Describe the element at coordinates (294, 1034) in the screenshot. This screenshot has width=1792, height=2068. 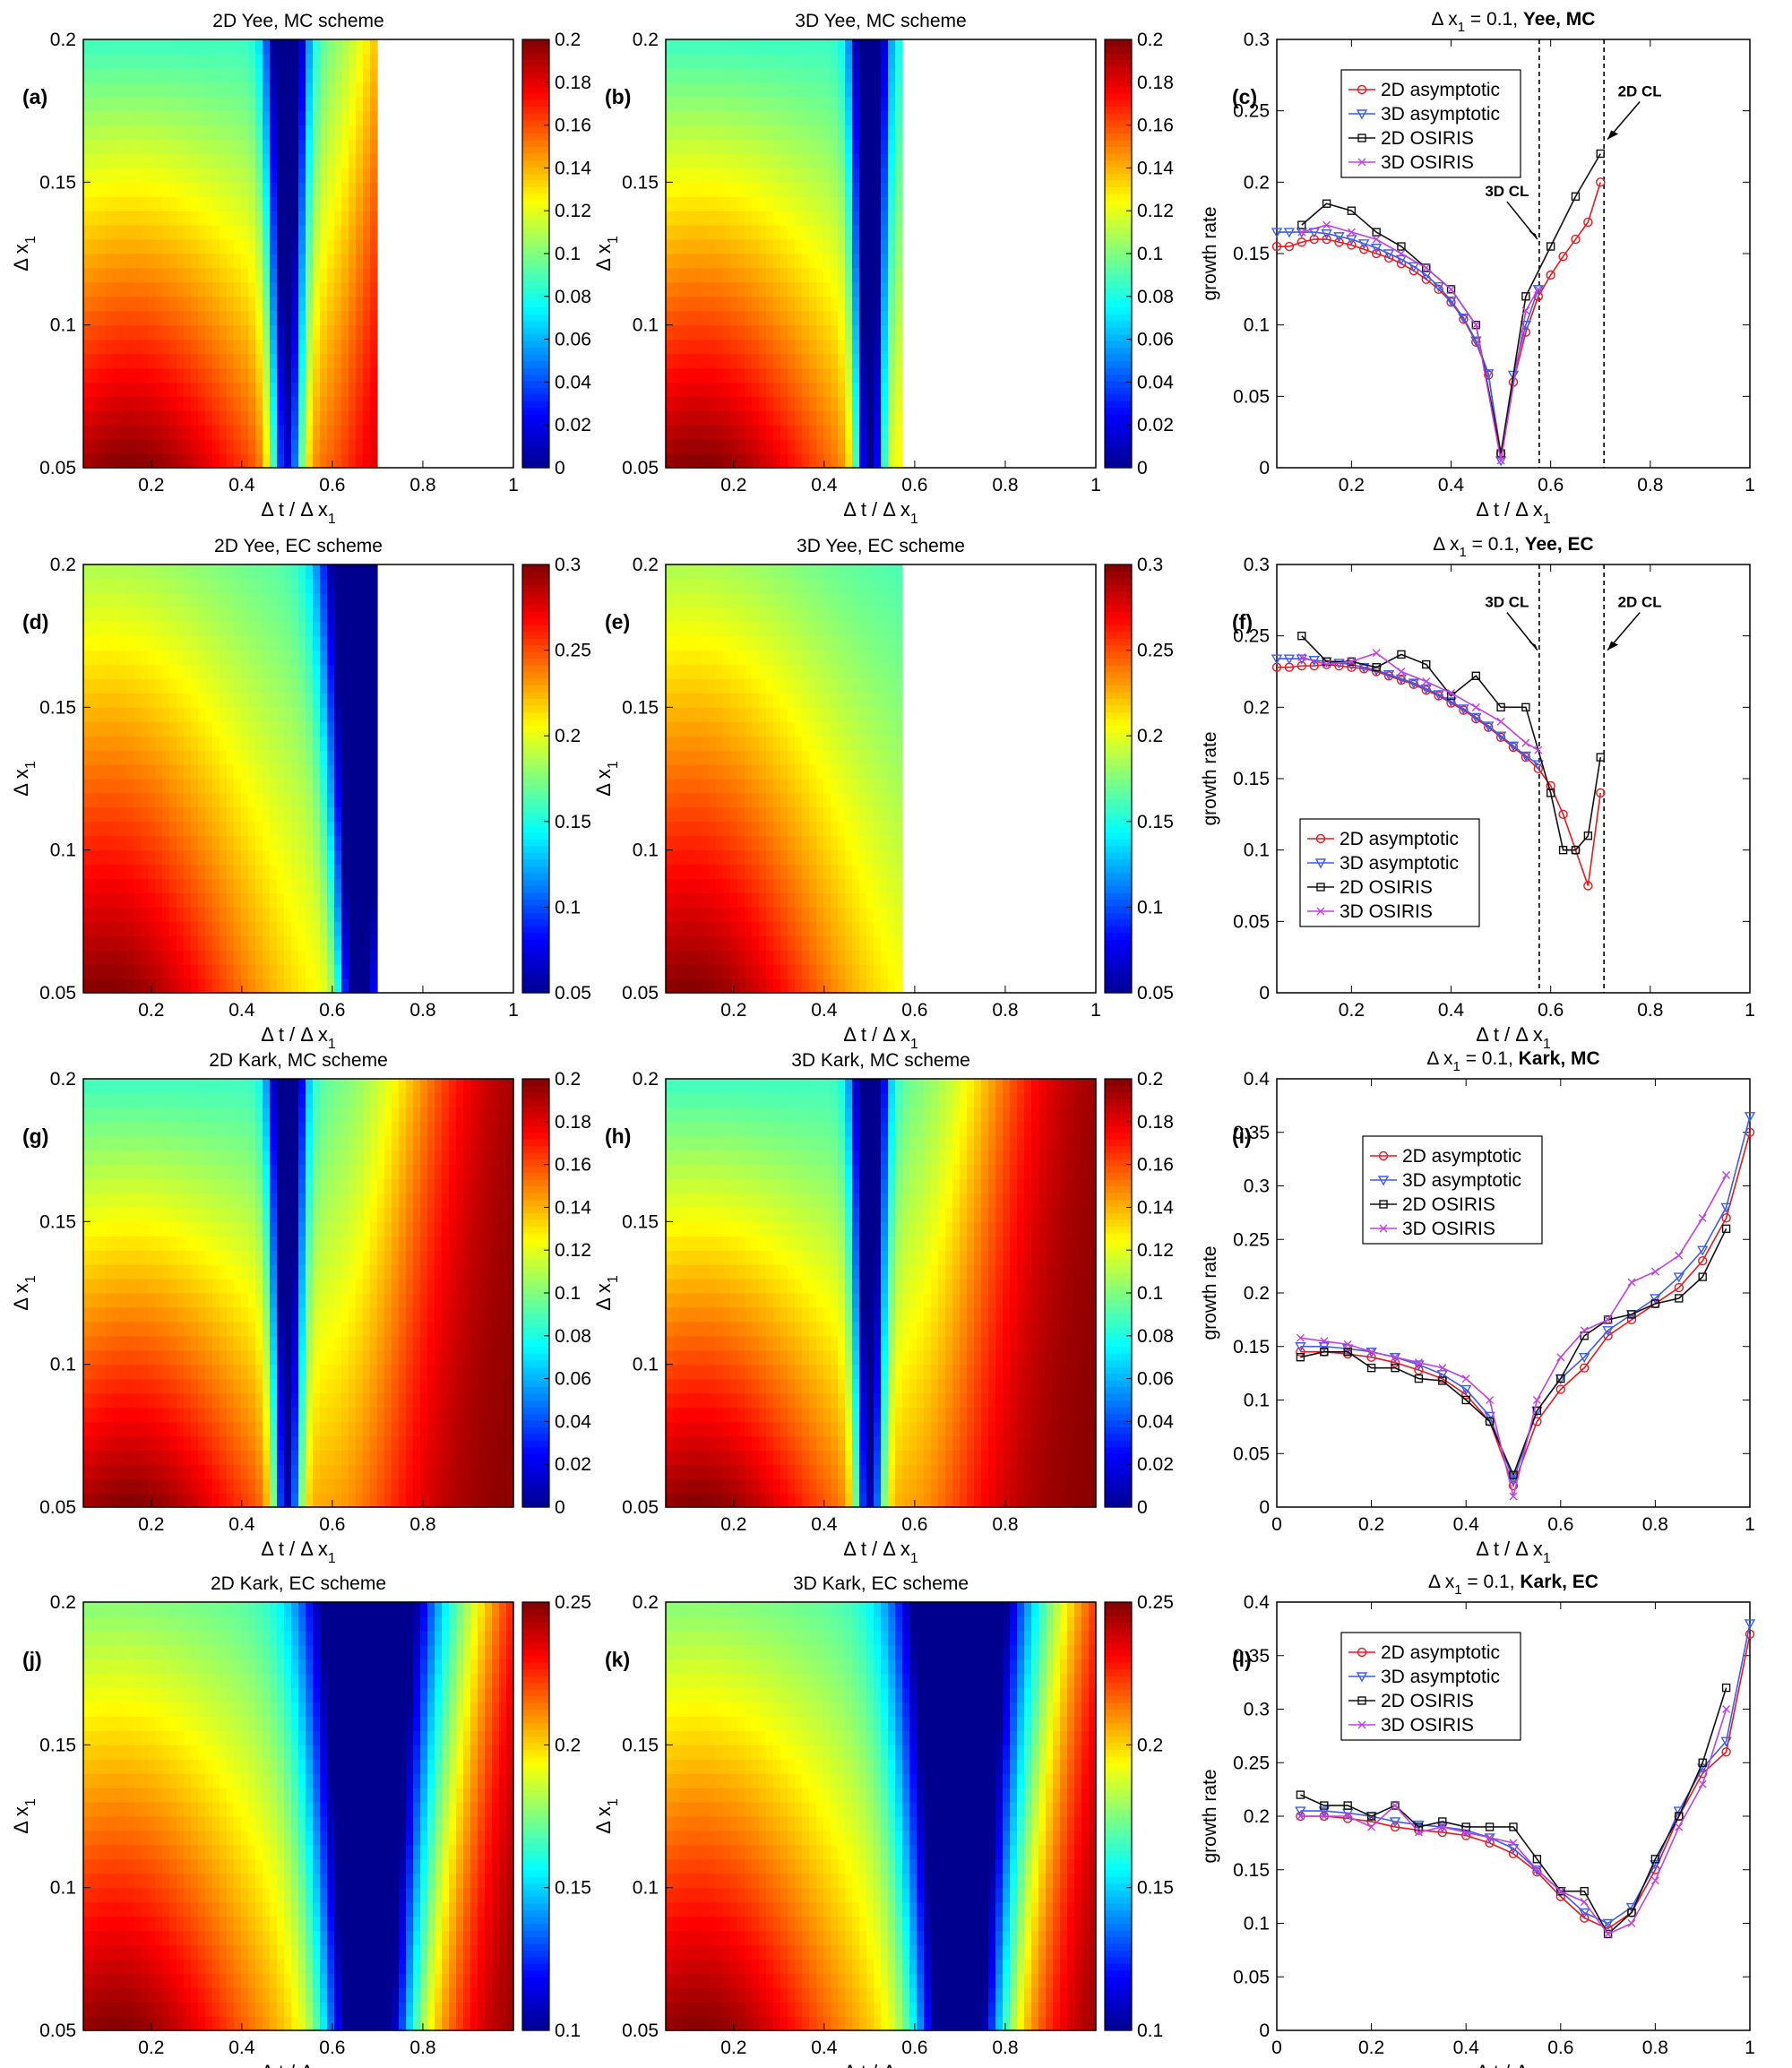
I see `x-axis-label-main: Δ t / Δ x` at that location.